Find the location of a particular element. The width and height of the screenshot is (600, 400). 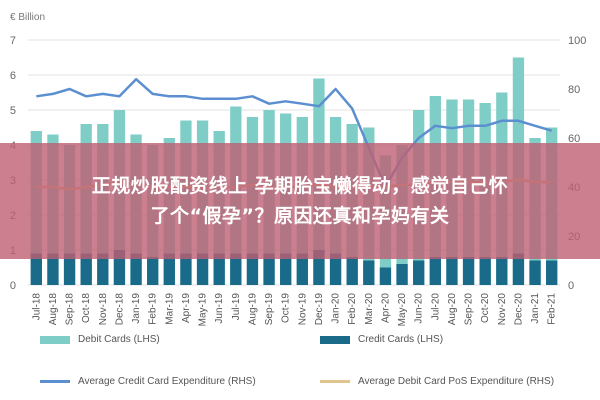

legend-label-debit: Debit Cards (LHS) is located at coordinates (119, 339).